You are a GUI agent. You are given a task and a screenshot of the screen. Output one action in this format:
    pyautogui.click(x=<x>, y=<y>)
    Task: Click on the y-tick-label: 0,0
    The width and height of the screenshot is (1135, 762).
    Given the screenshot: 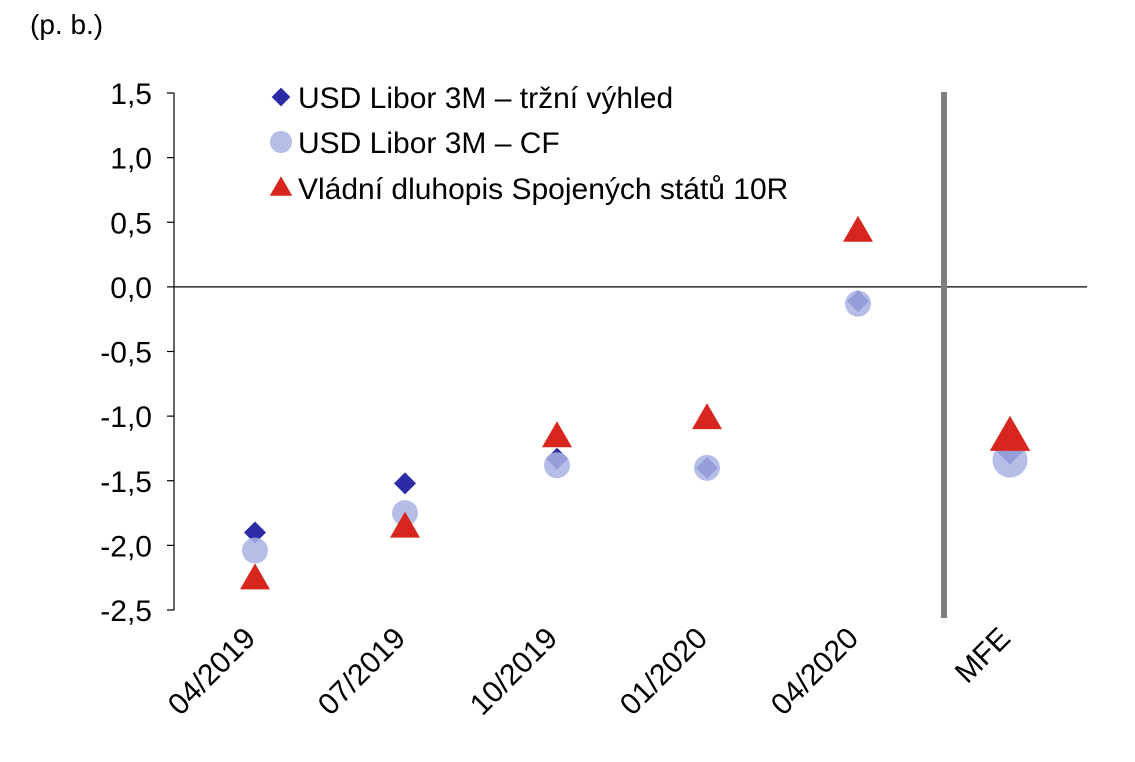 What is the action you would take?
    pyautogui.click(x=131, y=288)
    